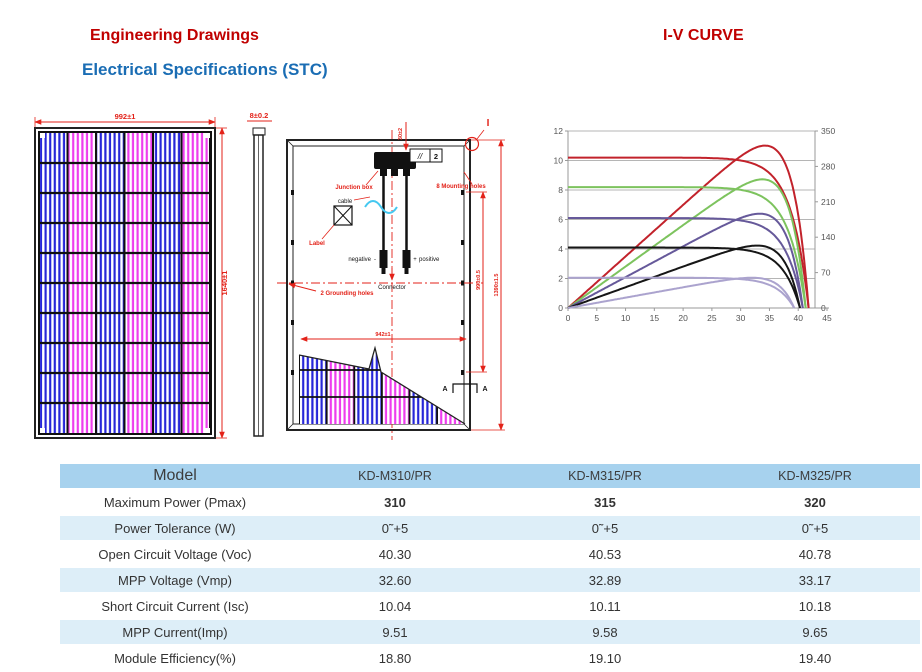  What do you see at coordinates (382, 385) in the screenshot?
I see `section-cut-edge` at bounding box center [382, 385].